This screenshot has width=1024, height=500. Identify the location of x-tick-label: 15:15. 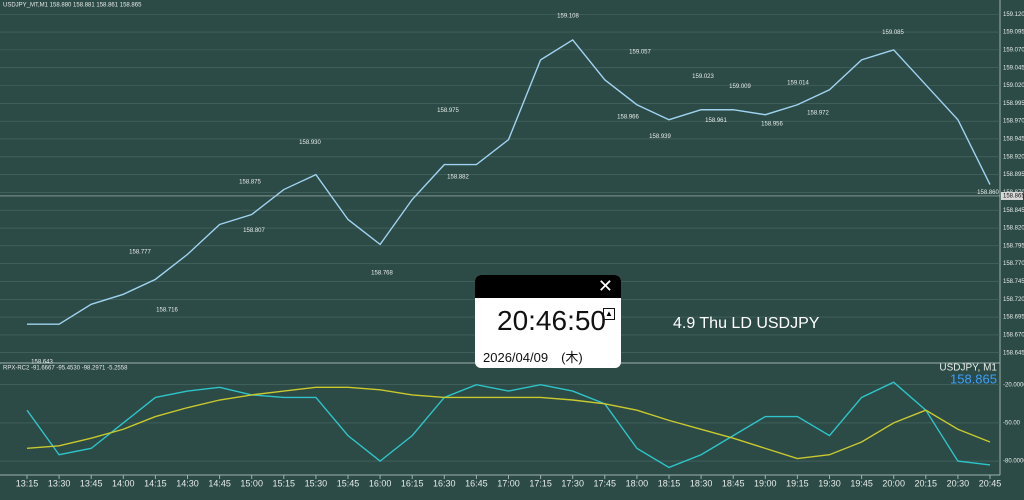
(284, 483).